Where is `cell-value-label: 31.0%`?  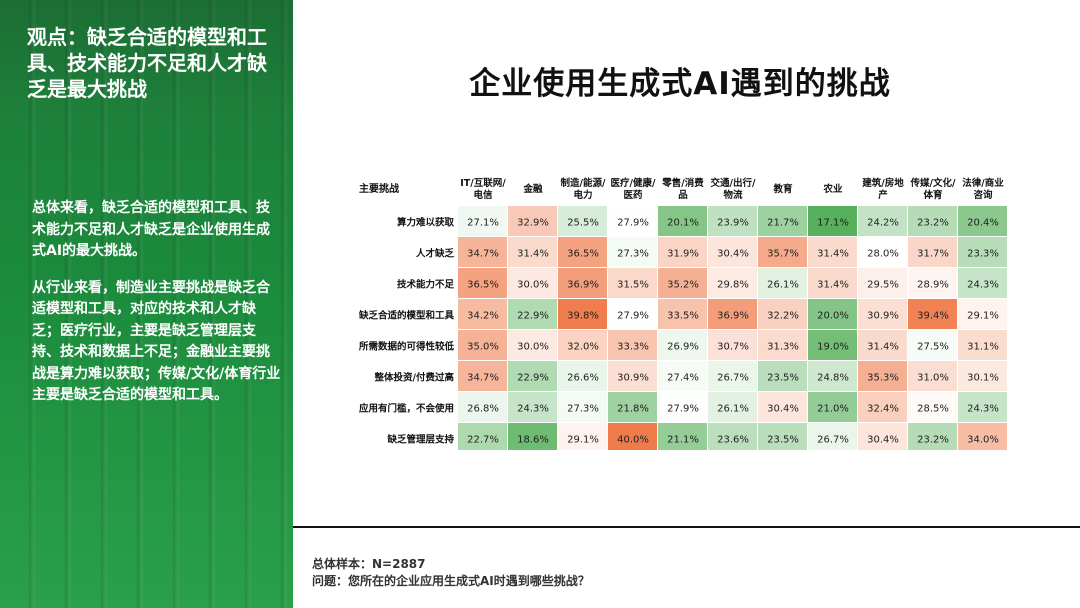
cell-value-label: 31.0% is located at coordinates (933, 378).